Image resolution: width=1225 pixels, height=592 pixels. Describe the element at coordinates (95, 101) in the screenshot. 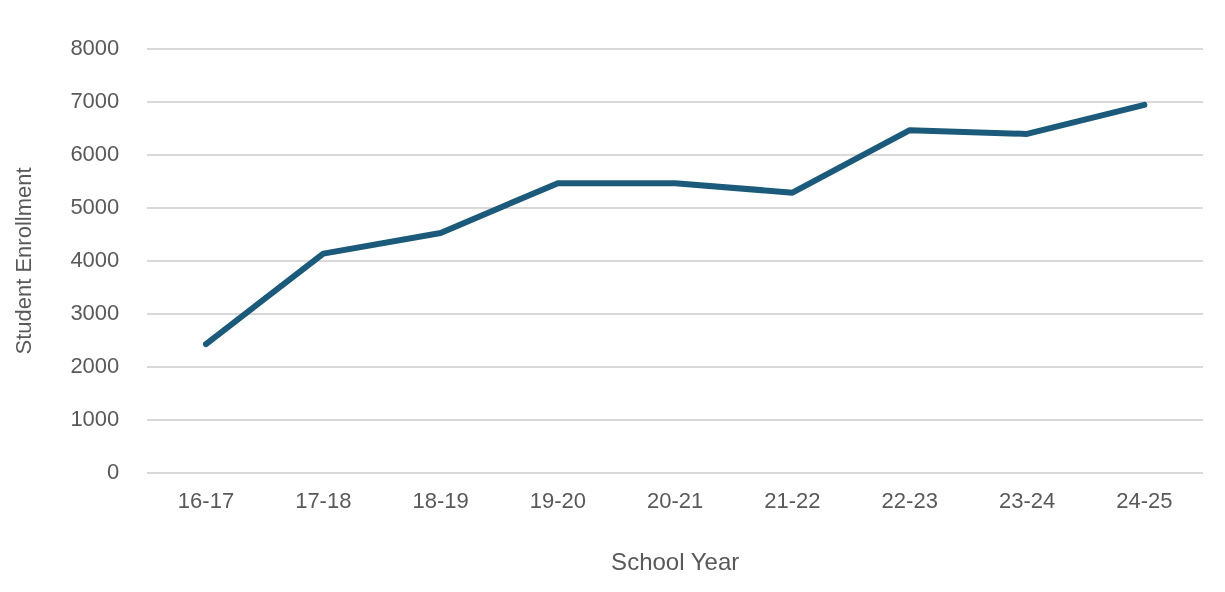

I see `y-tick-label: 7000` at that location.